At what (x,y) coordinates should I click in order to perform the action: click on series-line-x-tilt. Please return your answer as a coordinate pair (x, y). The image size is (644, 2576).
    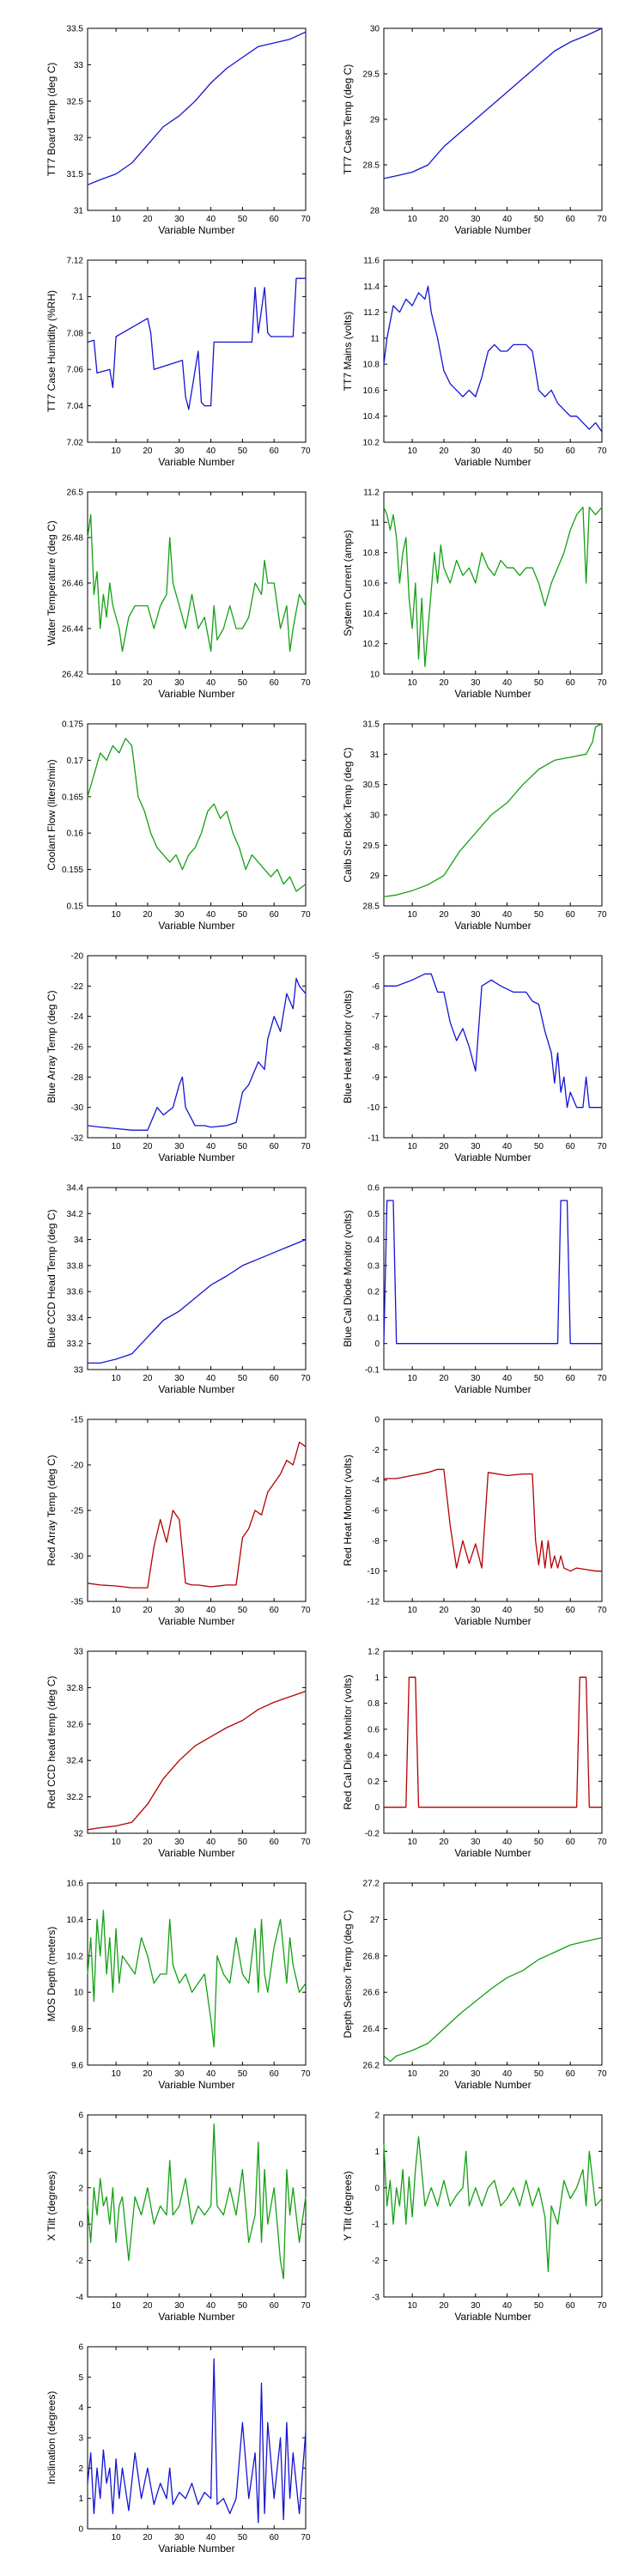
    Looking at the image, I should click on (197, 2201).